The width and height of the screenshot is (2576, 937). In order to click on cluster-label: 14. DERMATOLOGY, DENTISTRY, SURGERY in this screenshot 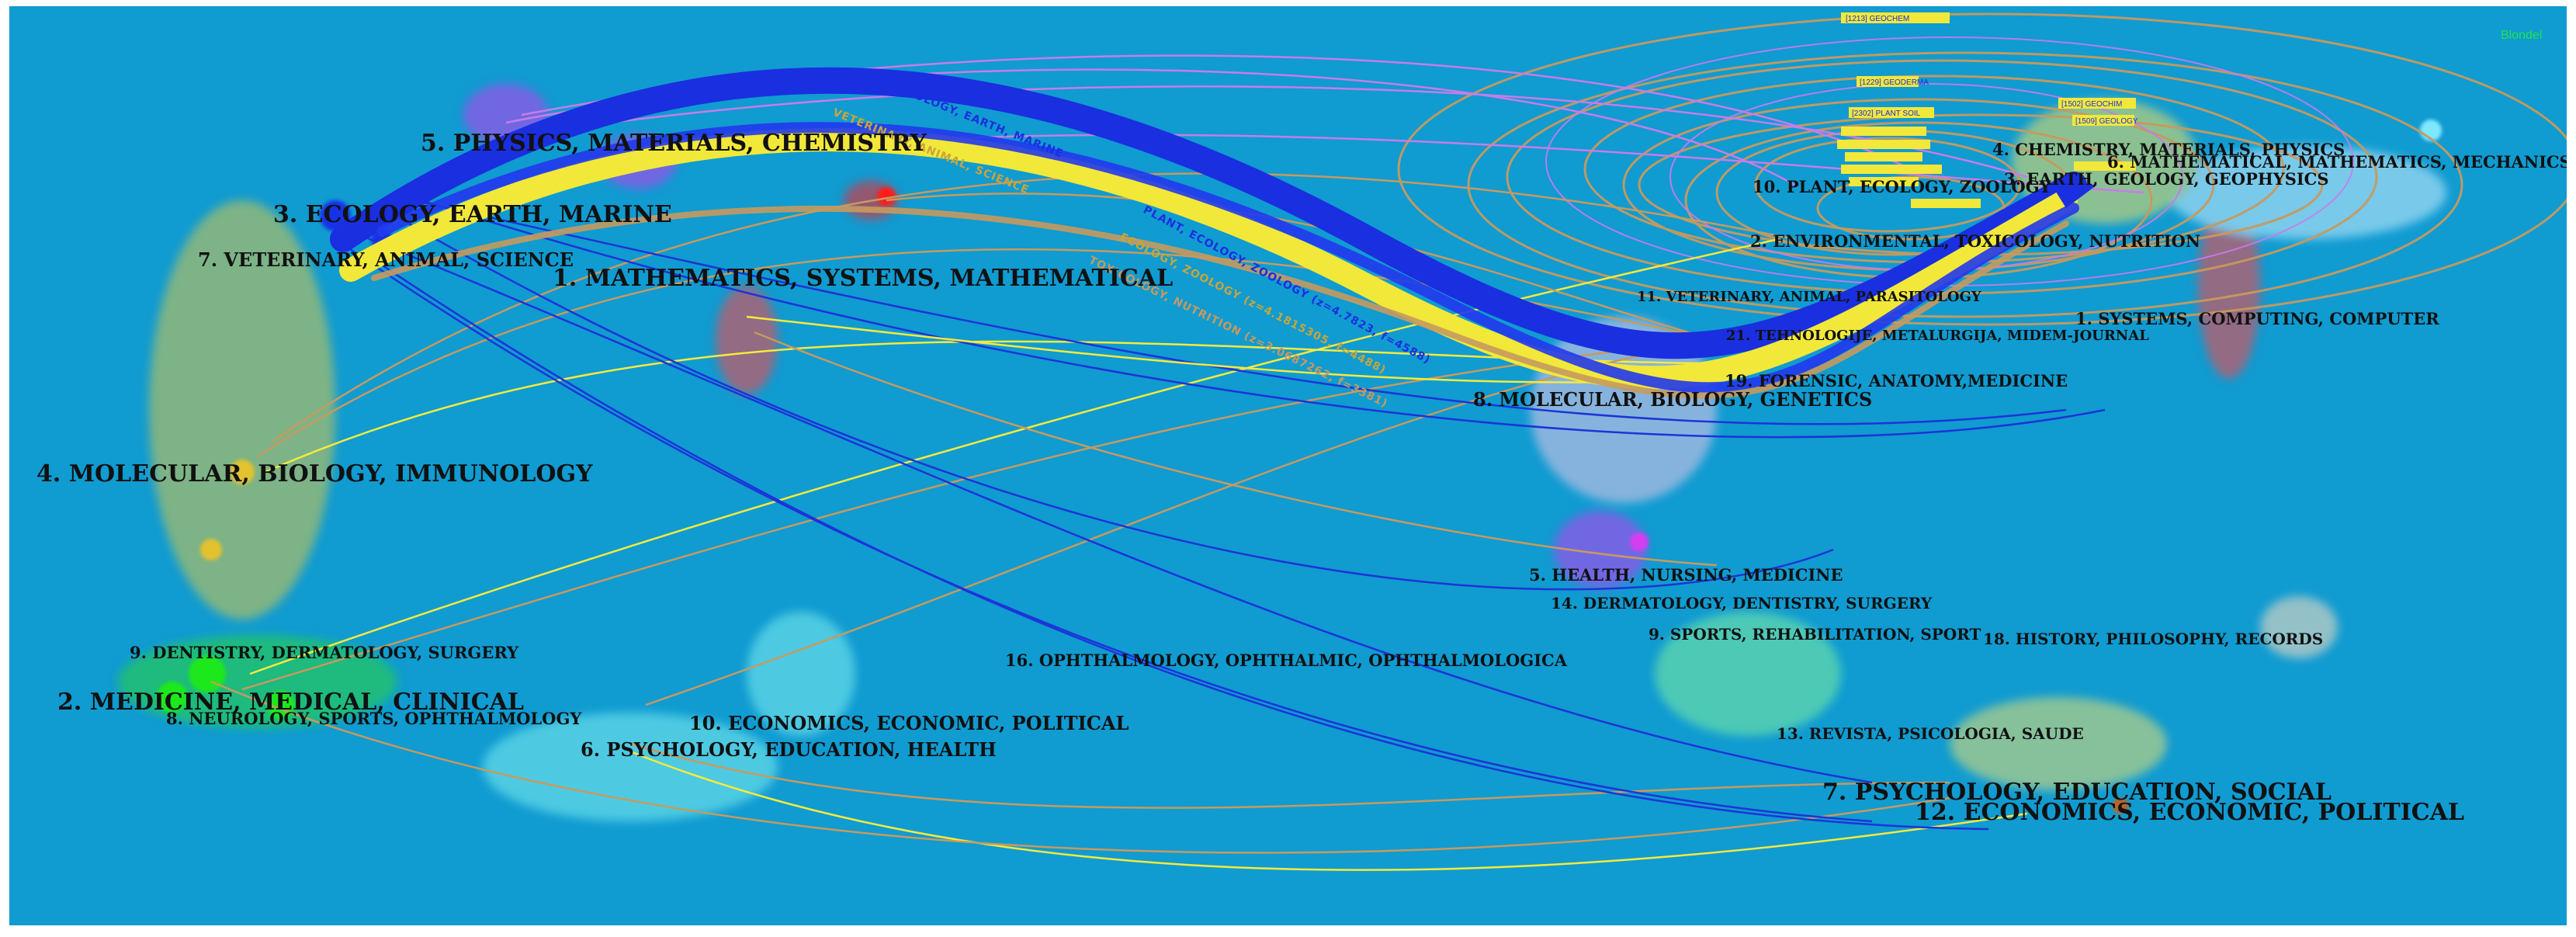, I will do `click(1742, 603)`.